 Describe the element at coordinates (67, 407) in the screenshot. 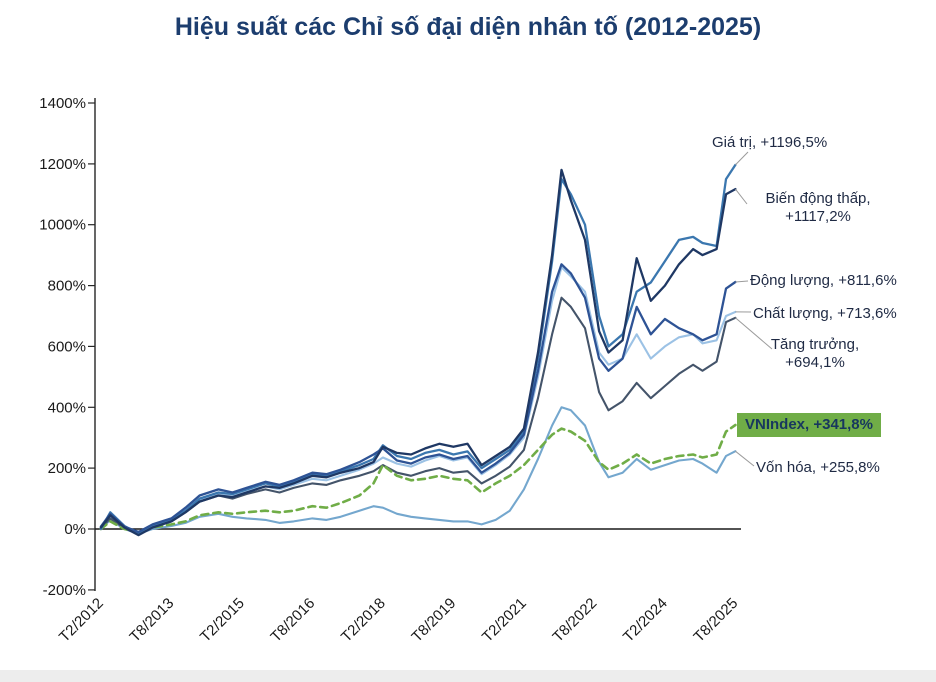

I see `y-axis-label: 400%` at that location.